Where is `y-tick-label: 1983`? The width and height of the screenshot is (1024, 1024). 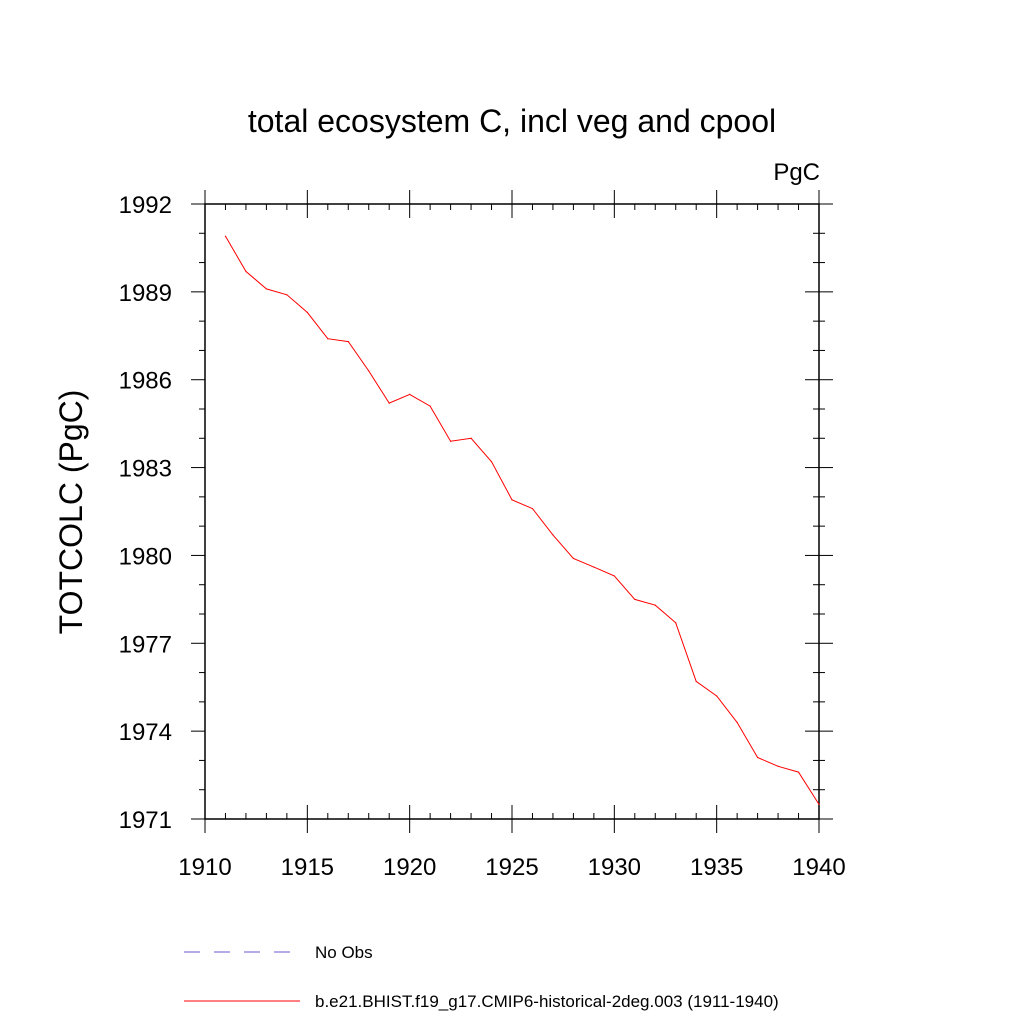 y-tick-label: 1983 is located at coordinates (145, 469).